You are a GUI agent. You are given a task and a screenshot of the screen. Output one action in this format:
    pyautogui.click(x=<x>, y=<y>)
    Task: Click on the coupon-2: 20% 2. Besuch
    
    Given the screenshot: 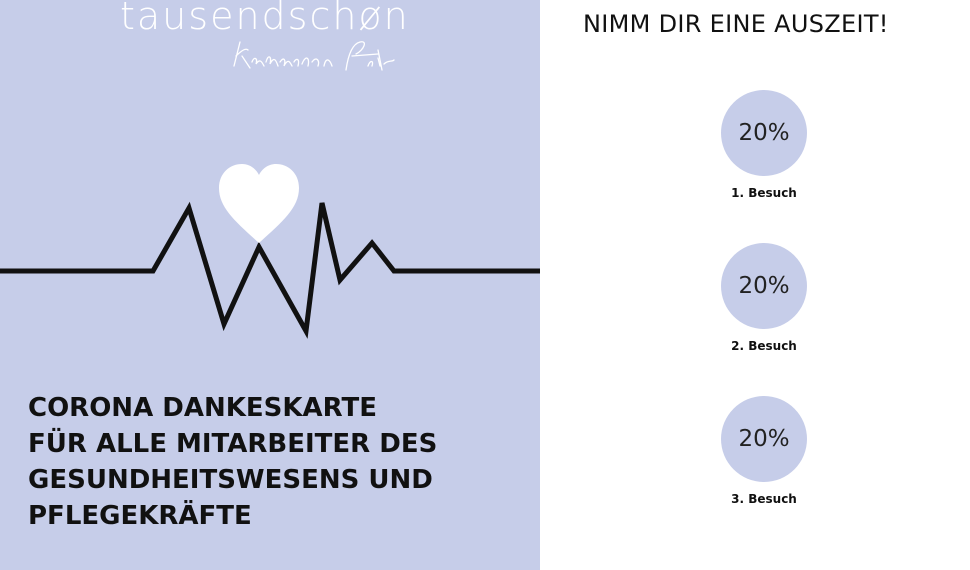 What is the action you would take?
    pyautogui.click(x=764, y=298)
    